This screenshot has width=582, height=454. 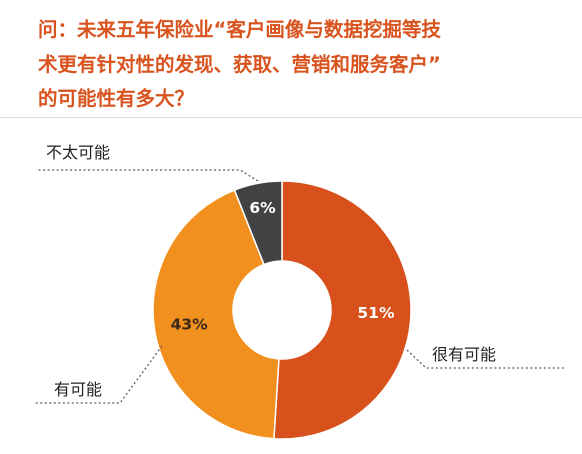 What do you see at coordinates (376, 313) in the screenshot?
I see `value-label-very-likely: 51%` at bounding box center [376, 313].